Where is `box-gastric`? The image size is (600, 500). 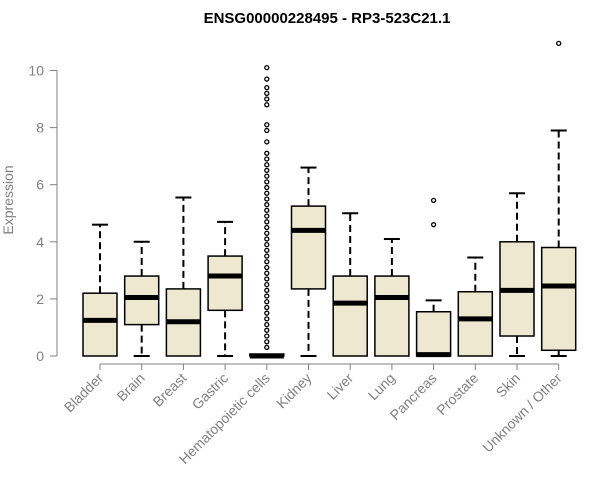
box-gastric is located at coordinates (225, 288).